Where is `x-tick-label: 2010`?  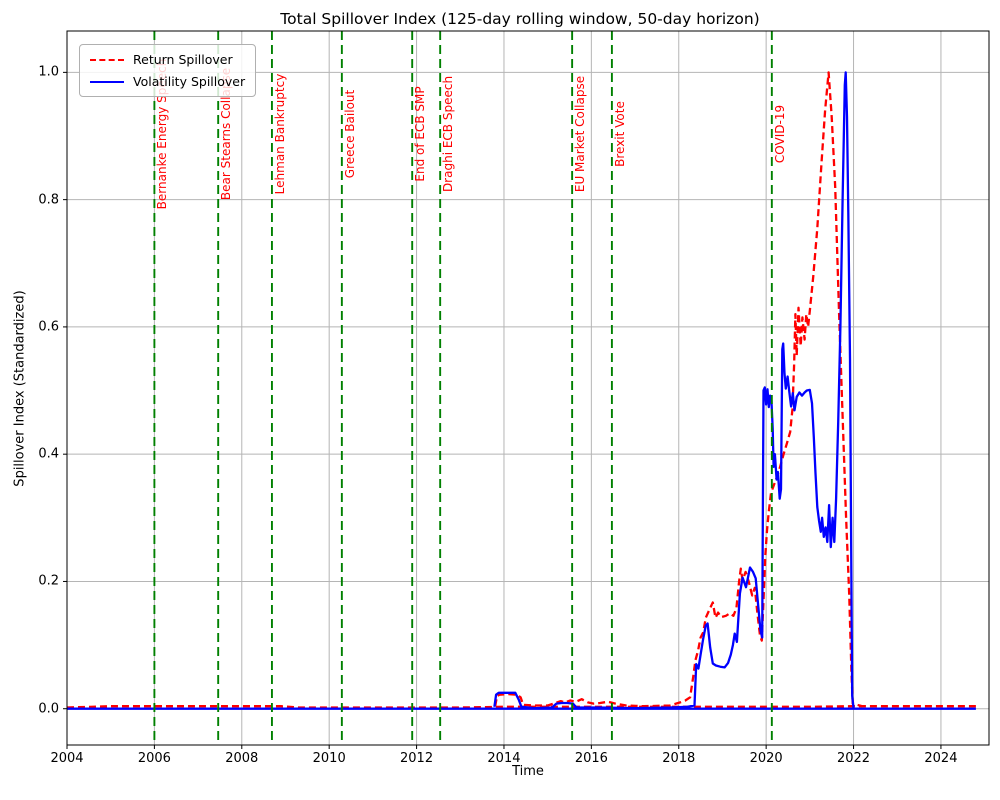
x-tick-label: 2010 is located at coordinates (329, 758).